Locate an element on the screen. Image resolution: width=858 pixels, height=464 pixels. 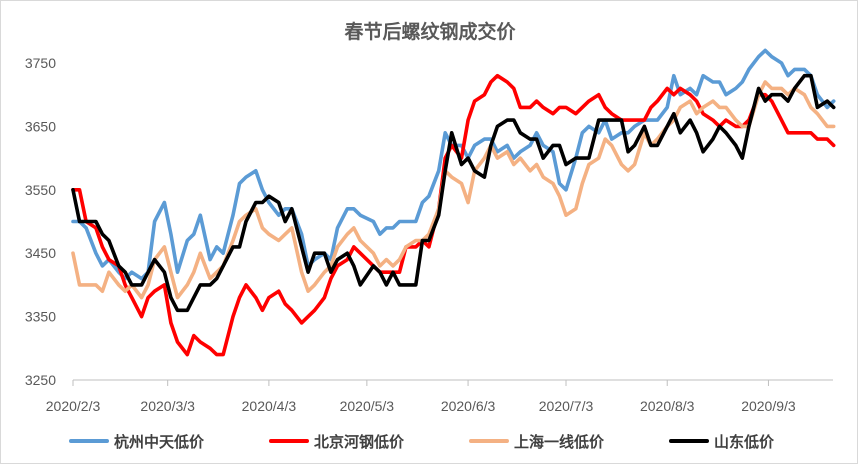
legend-label-1: 杭州中天低价 is located at coordinates (159, 442).